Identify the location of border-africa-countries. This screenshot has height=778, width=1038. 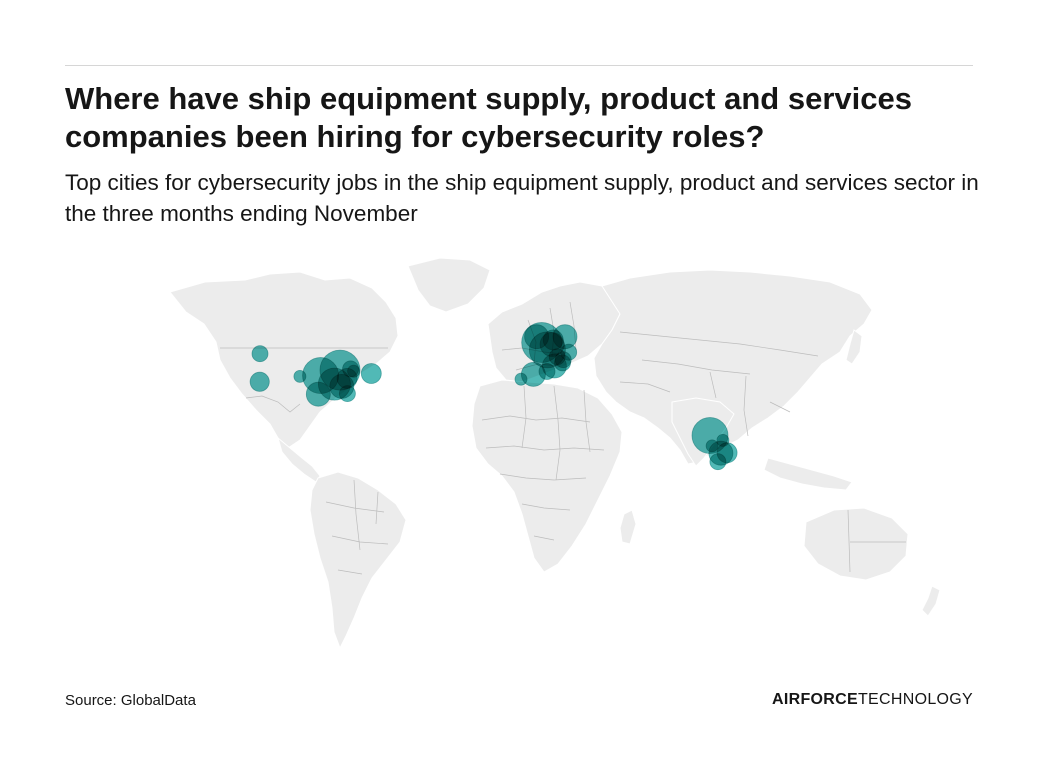
(543, 463).